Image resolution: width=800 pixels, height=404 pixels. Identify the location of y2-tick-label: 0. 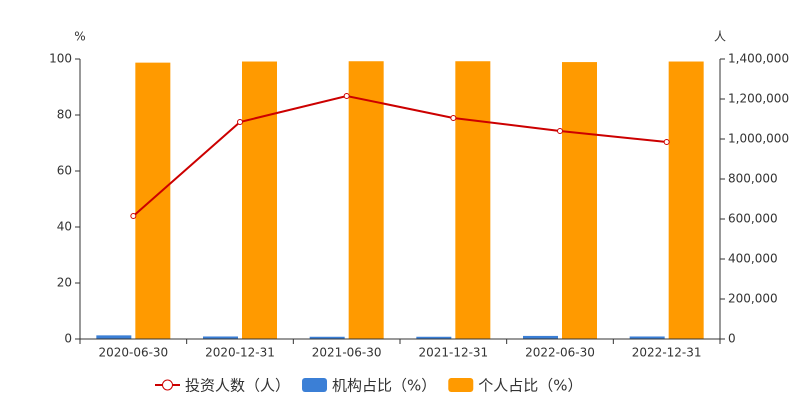
(732, 339).